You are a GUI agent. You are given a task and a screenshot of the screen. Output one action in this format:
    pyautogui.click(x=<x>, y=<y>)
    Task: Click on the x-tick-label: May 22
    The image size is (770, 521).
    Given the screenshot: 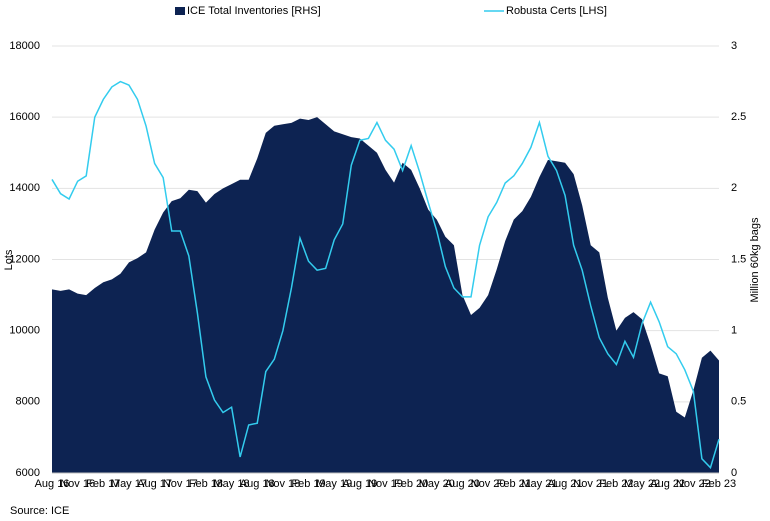 What is the action you would take?
    pyautogui.click(x=642, y=484)
    